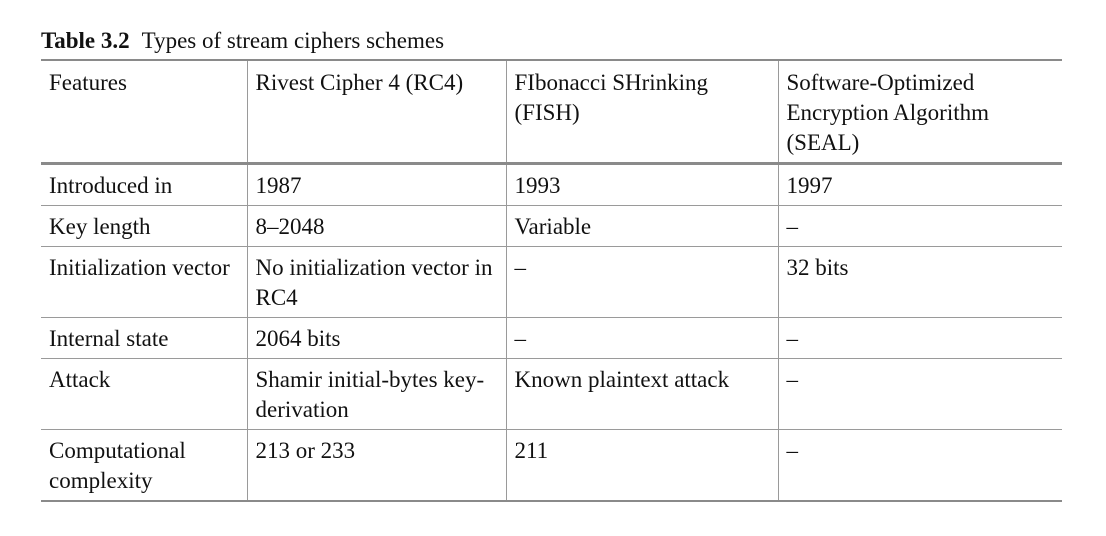 The height and width of the screenshot is (536, 1106). Describe the element at coordinates (919, 282) in the screenshot. I see `table-cell: 32 bits` at that location.